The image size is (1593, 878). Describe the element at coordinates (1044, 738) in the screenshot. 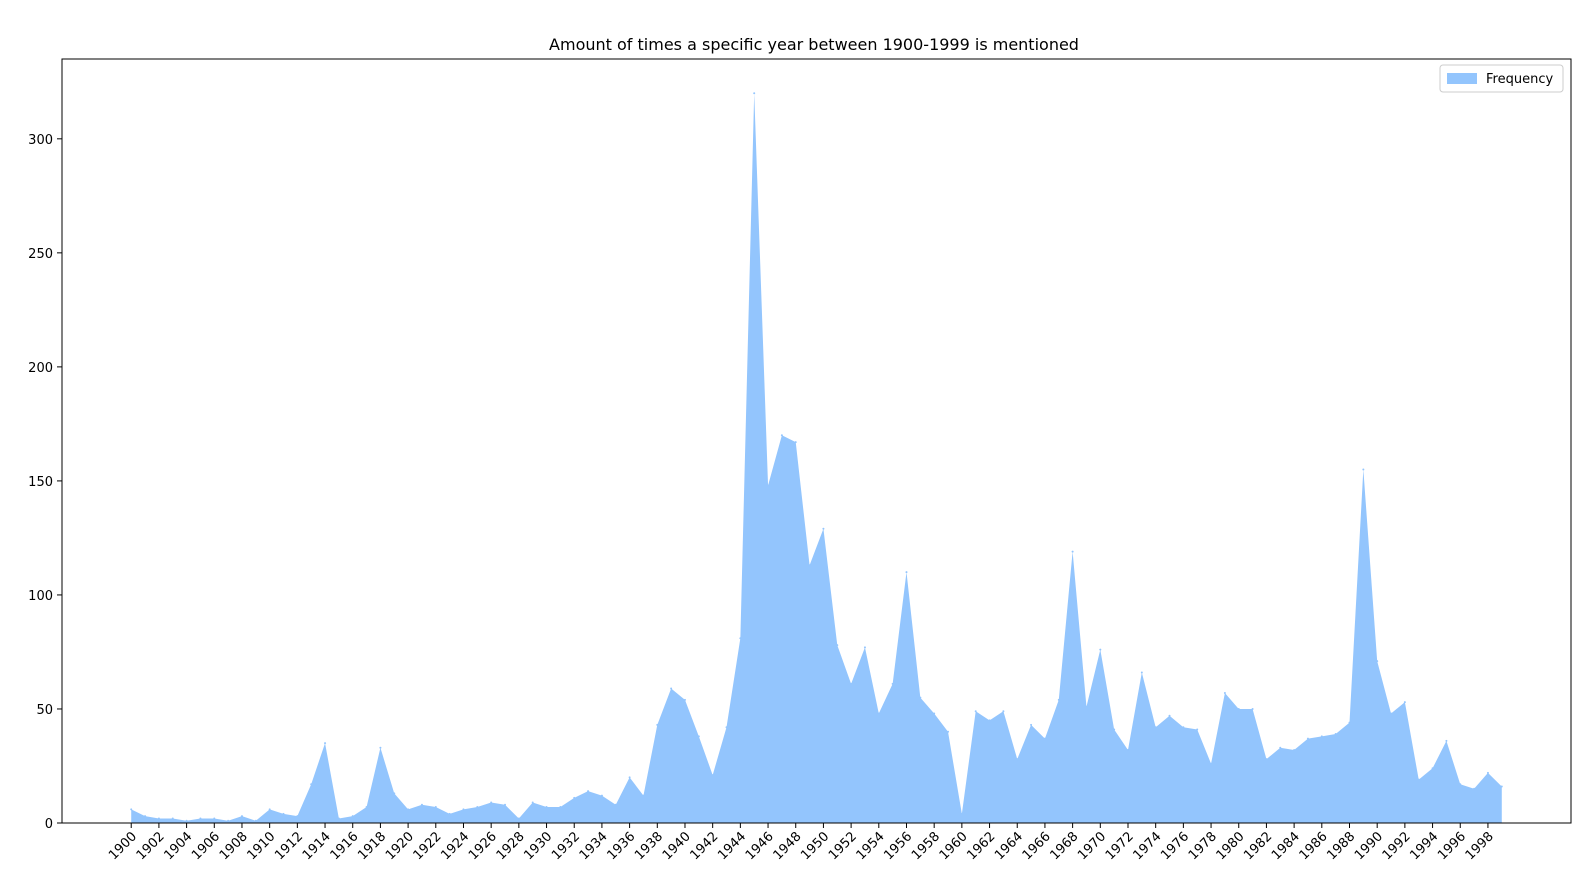

I see `data-point-1966` at that location.